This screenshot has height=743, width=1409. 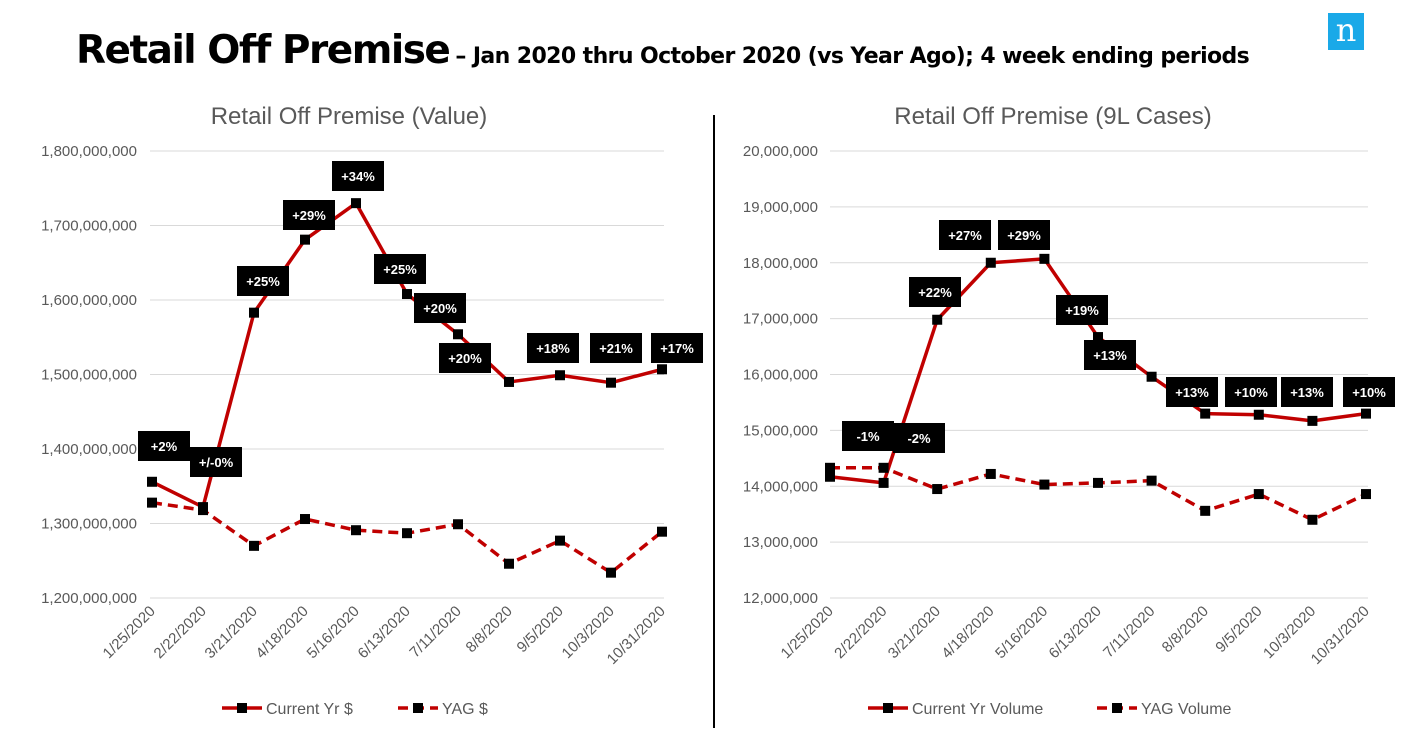 I want to click on data-label: +/-0%, so click(x=216, y=462).